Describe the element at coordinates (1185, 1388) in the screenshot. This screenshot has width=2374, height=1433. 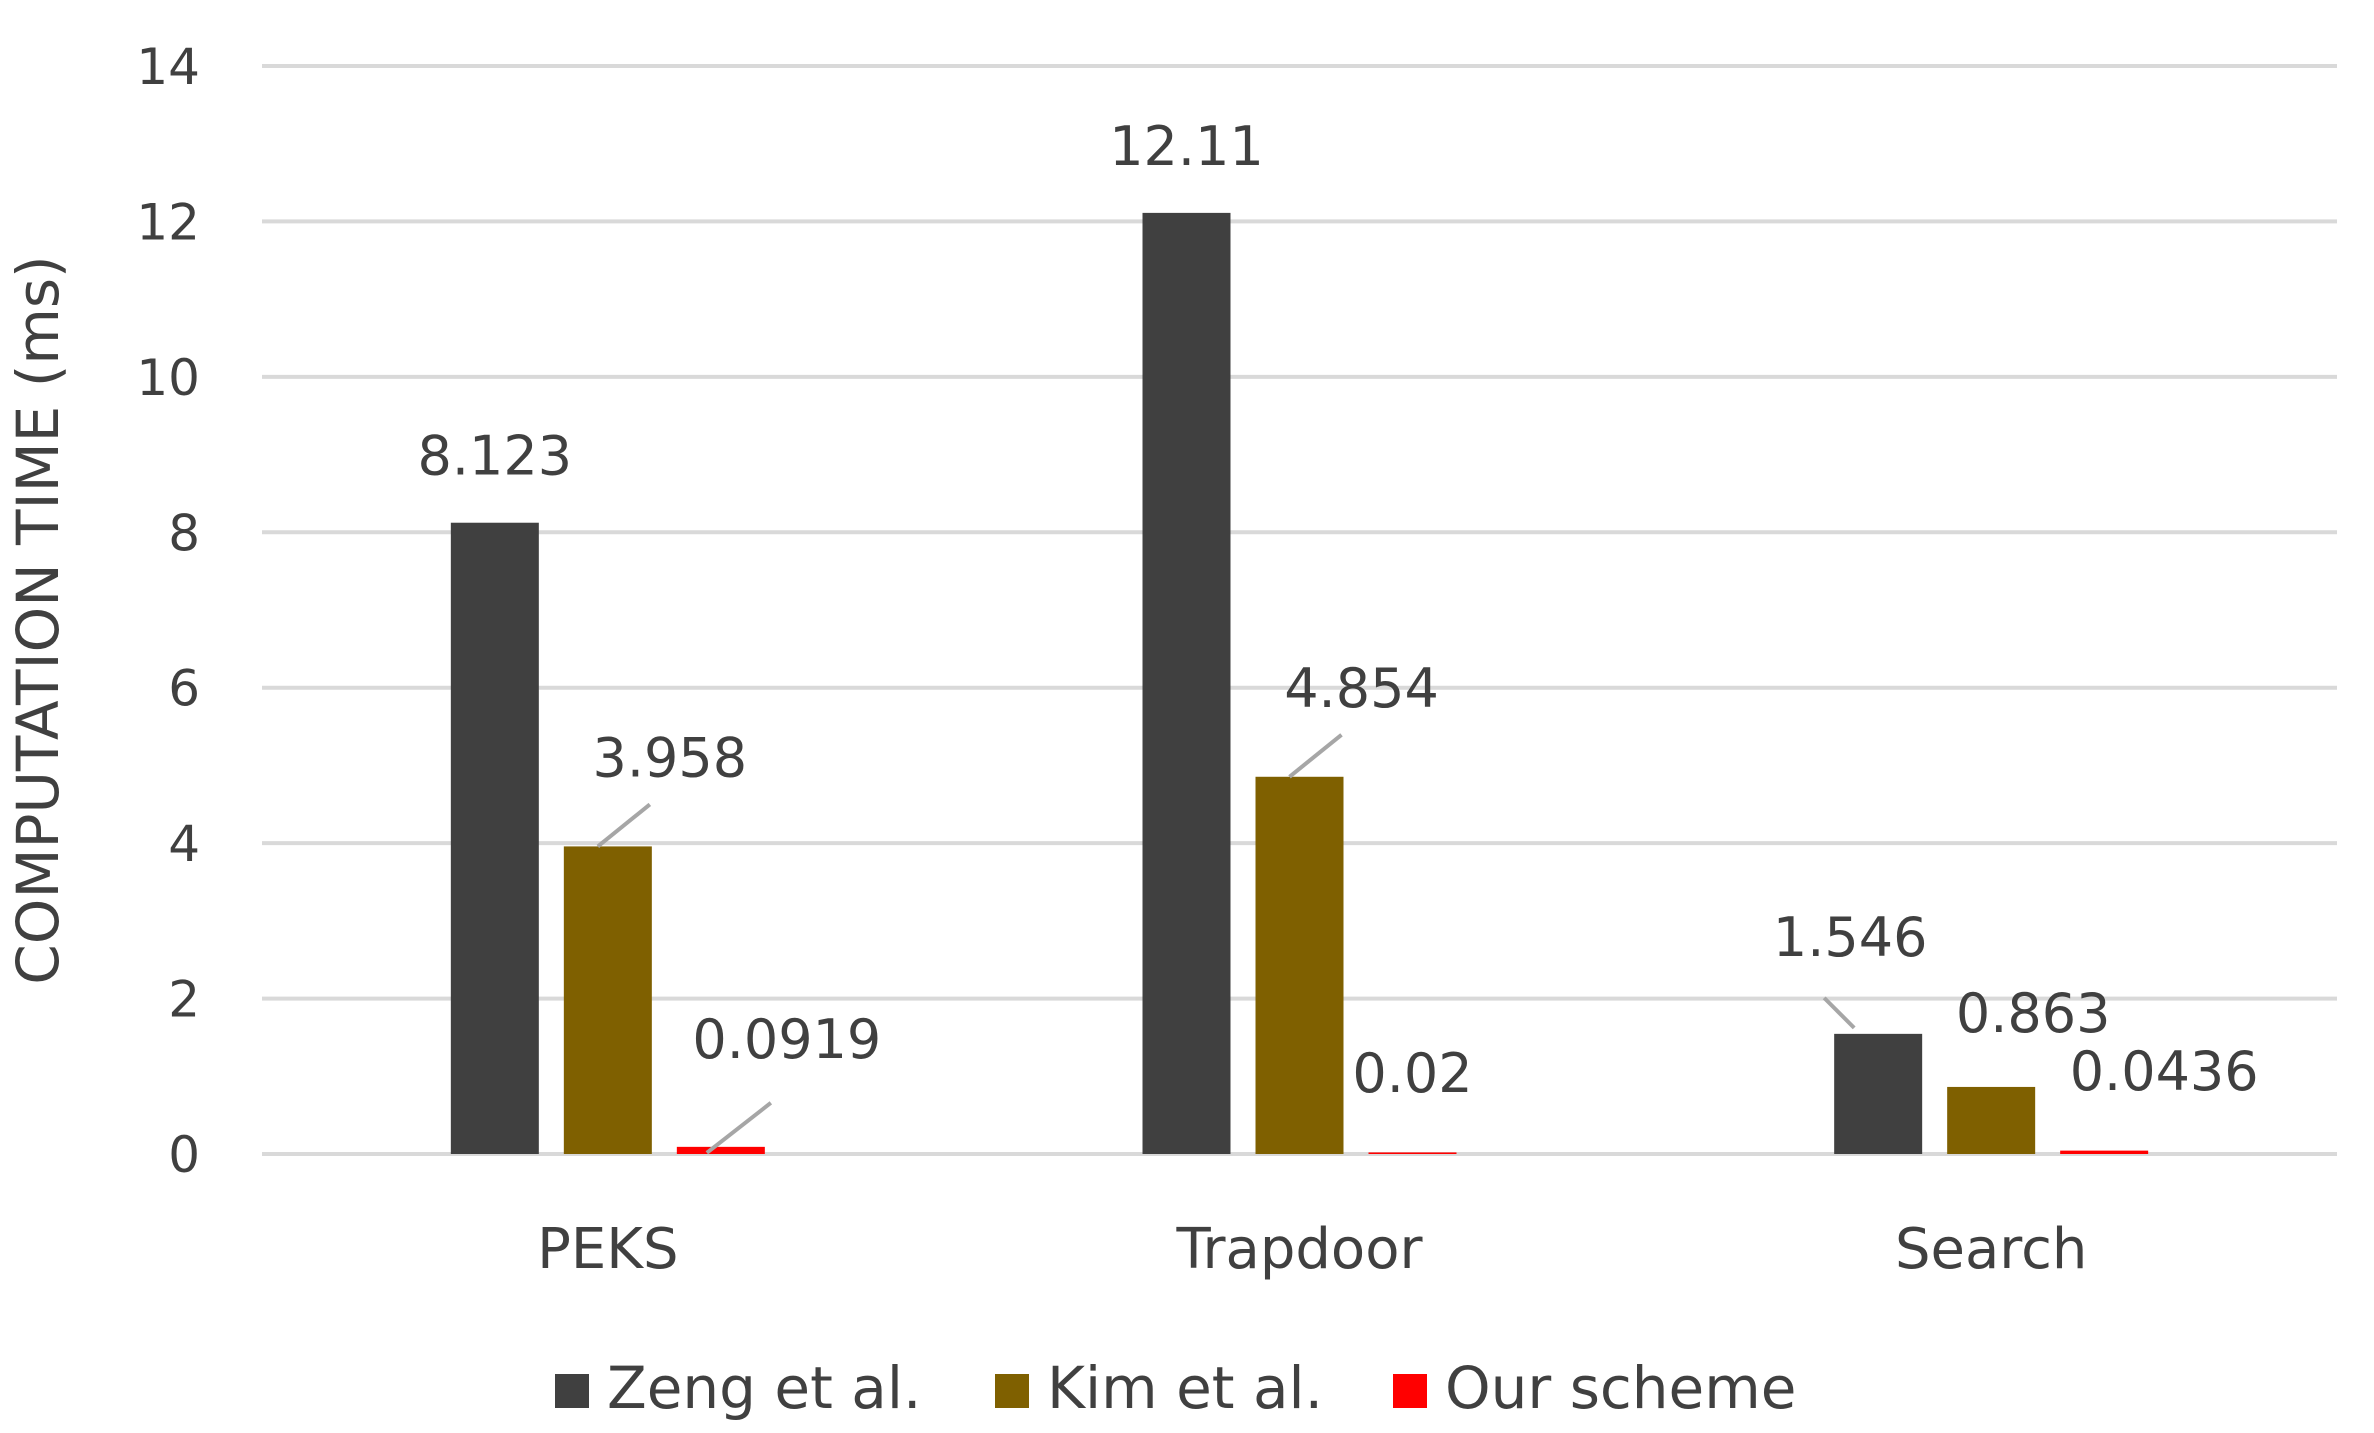
I see `legend-label: Kim et al.` at that location.